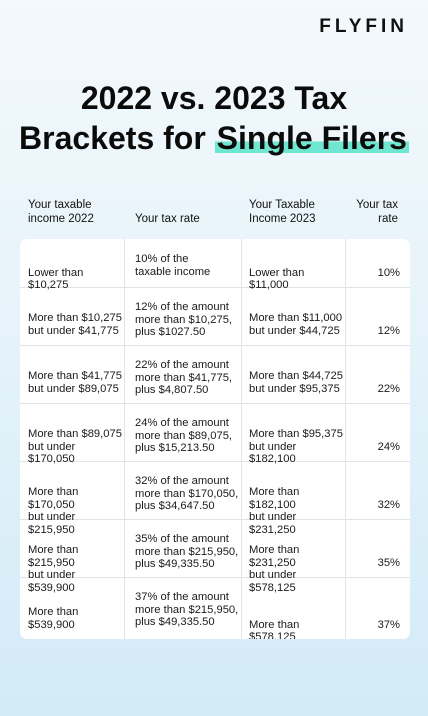 Image resolution: width=428 pixels, height=716 pixels. Describe the element at coordinates (389, 447) in the screenshot. I see `tax-rate-2023-cell-text: 24%` at that location.